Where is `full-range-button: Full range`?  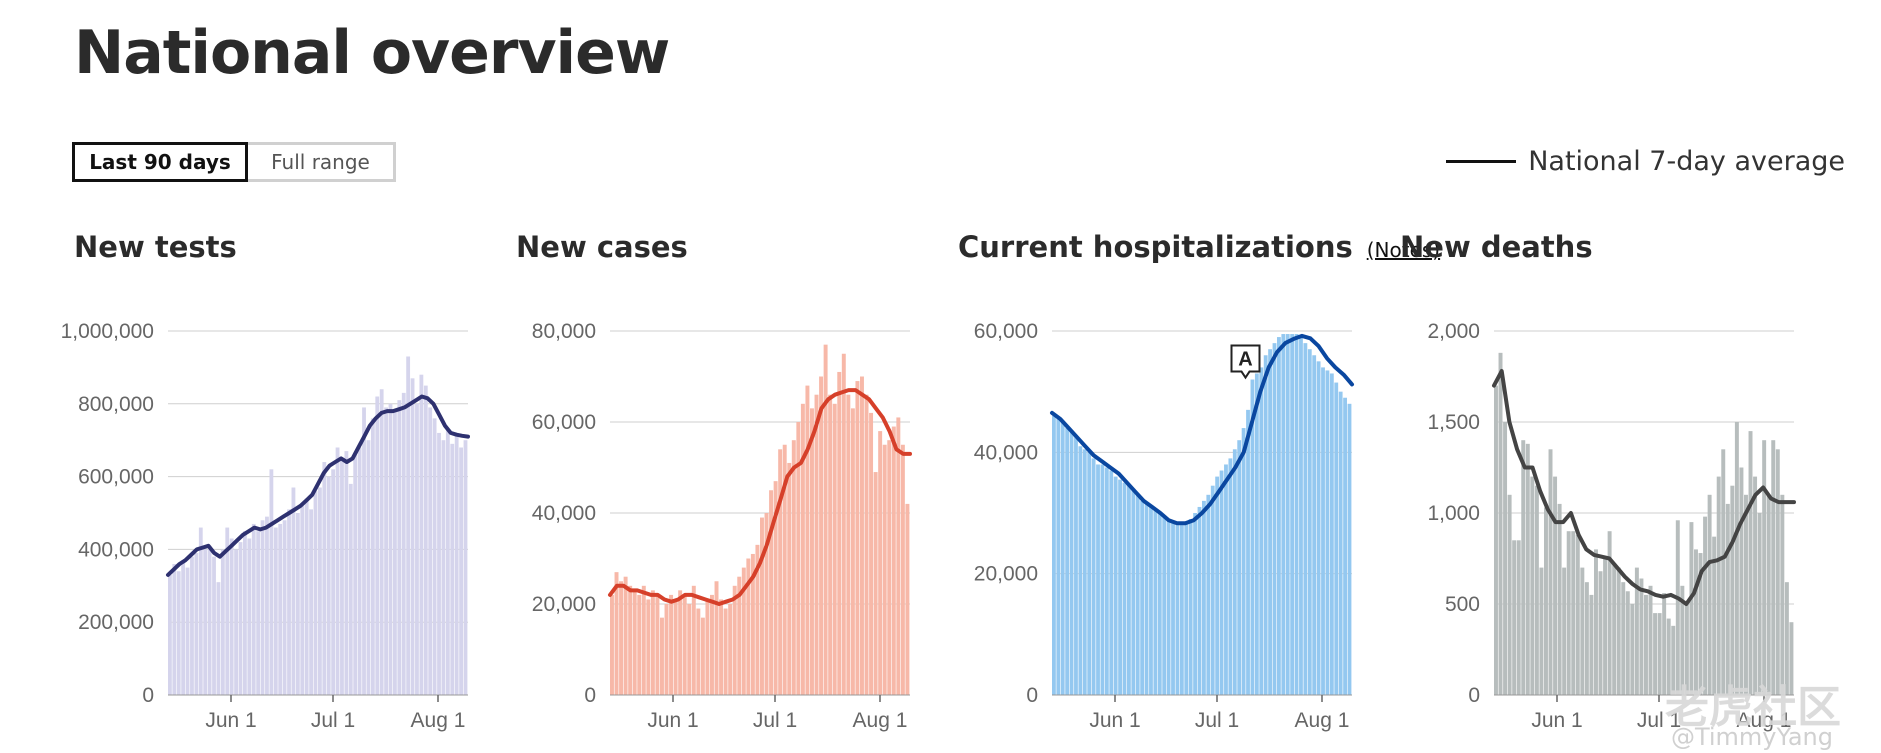
full-range-button: Full range is located at coordinates (322, 162).